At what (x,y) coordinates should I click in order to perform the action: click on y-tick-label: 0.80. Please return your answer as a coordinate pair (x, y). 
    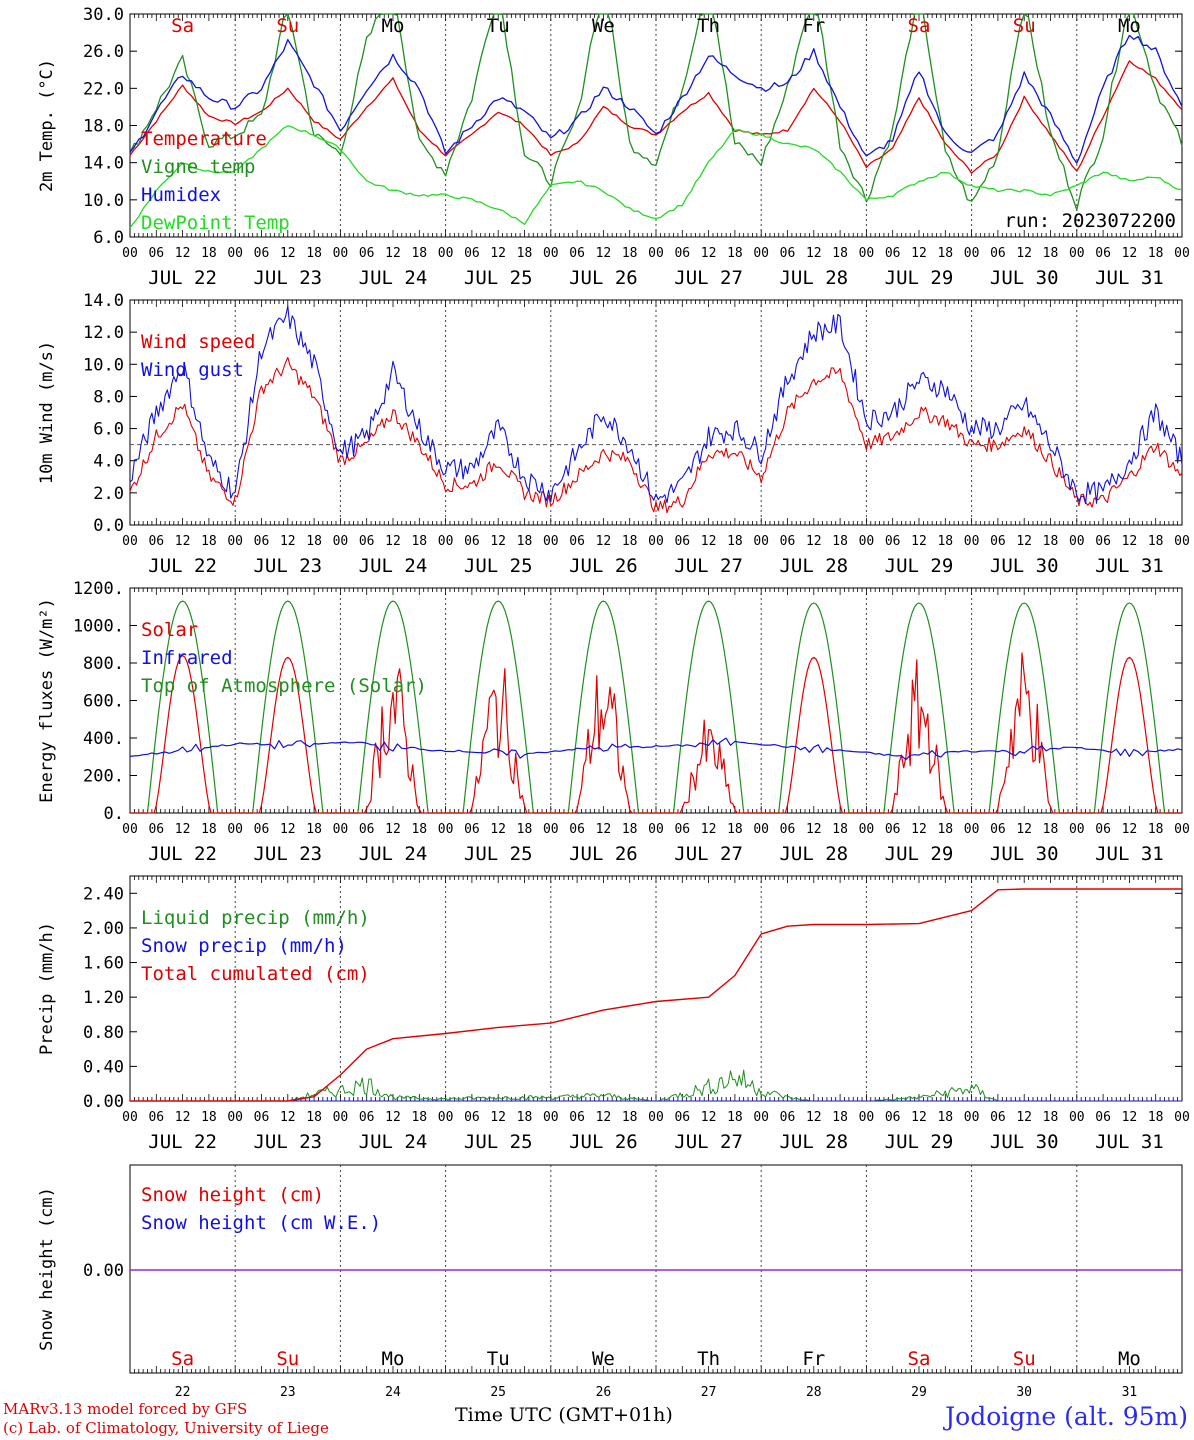
    Looking at the image, I should click on (103, 1033).